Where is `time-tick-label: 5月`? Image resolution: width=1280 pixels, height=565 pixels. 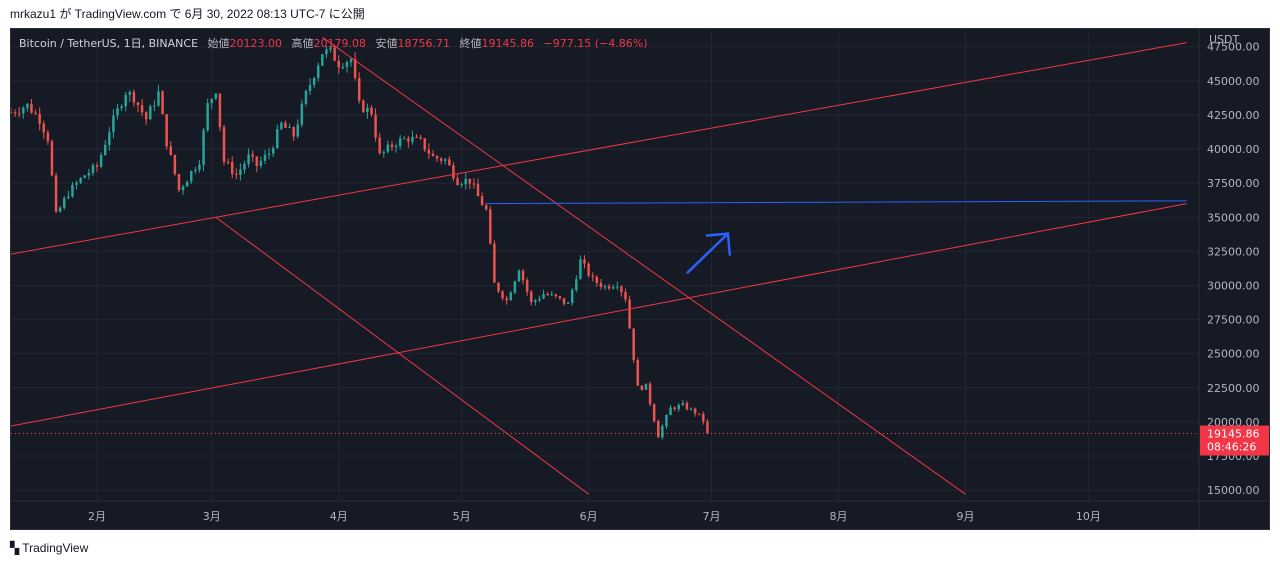 time-tick-label: 5月 is located at coordinates (462, 516).